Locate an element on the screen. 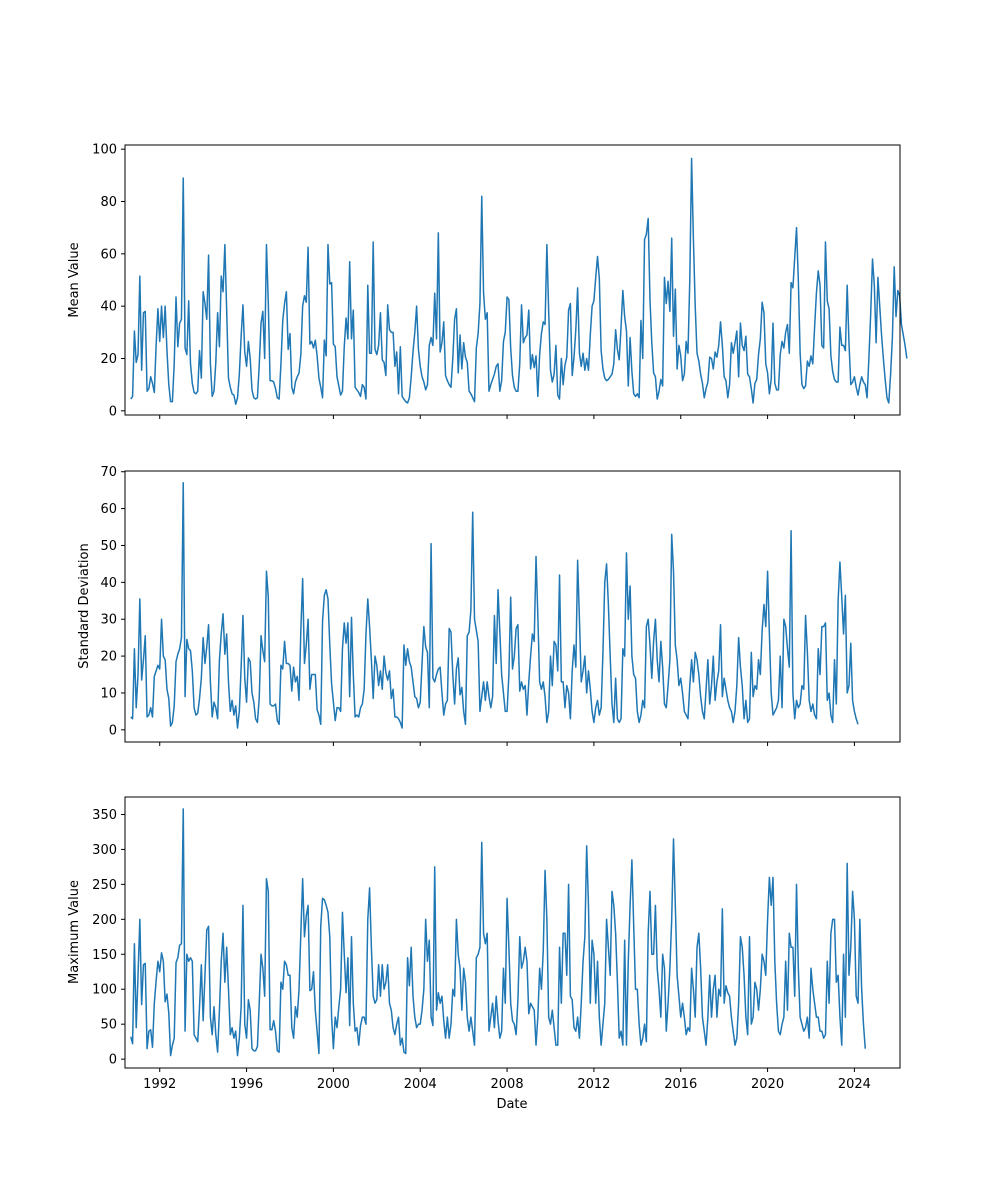 The height and width of the screenshot is (1200, 1000). y-tick-label-std-40: 40 is located at coordinates (108, 583).